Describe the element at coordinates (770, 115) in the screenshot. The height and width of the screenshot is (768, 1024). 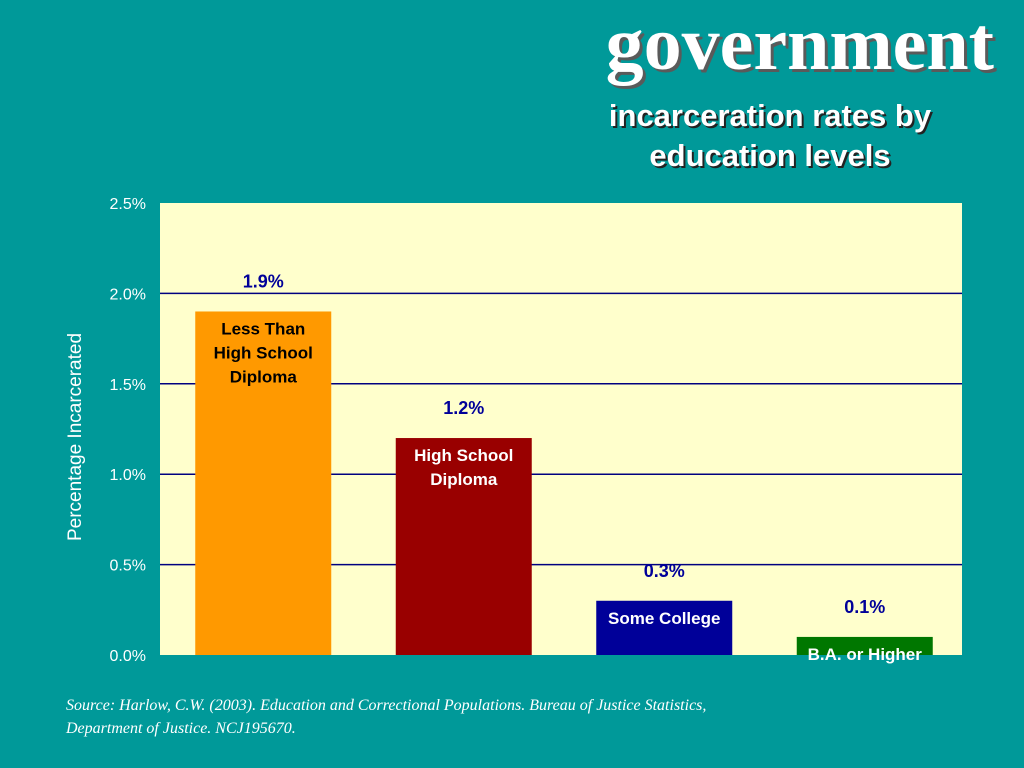
I see `subtitle-line: incarceration rates by` at that location.